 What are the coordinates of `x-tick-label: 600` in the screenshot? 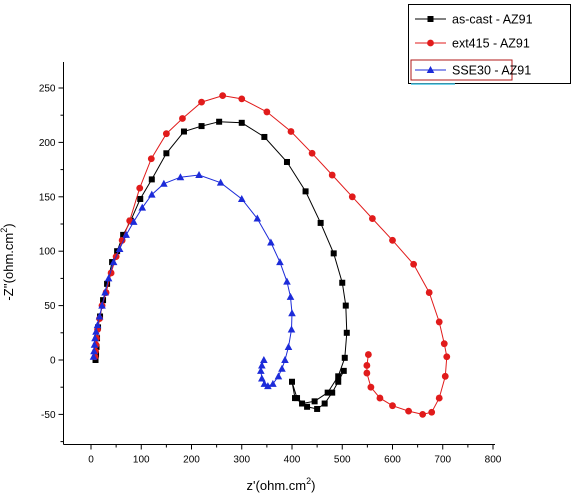 It's located at (392, 460).